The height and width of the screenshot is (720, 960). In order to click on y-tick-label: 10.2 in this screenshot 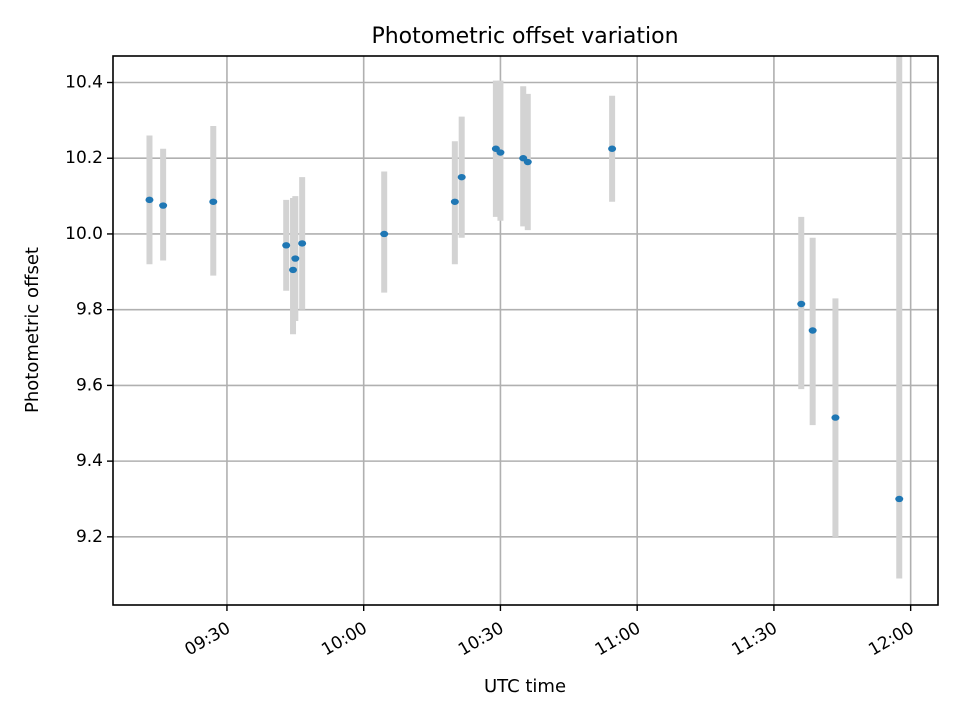, I will do `click(84, 158)`.